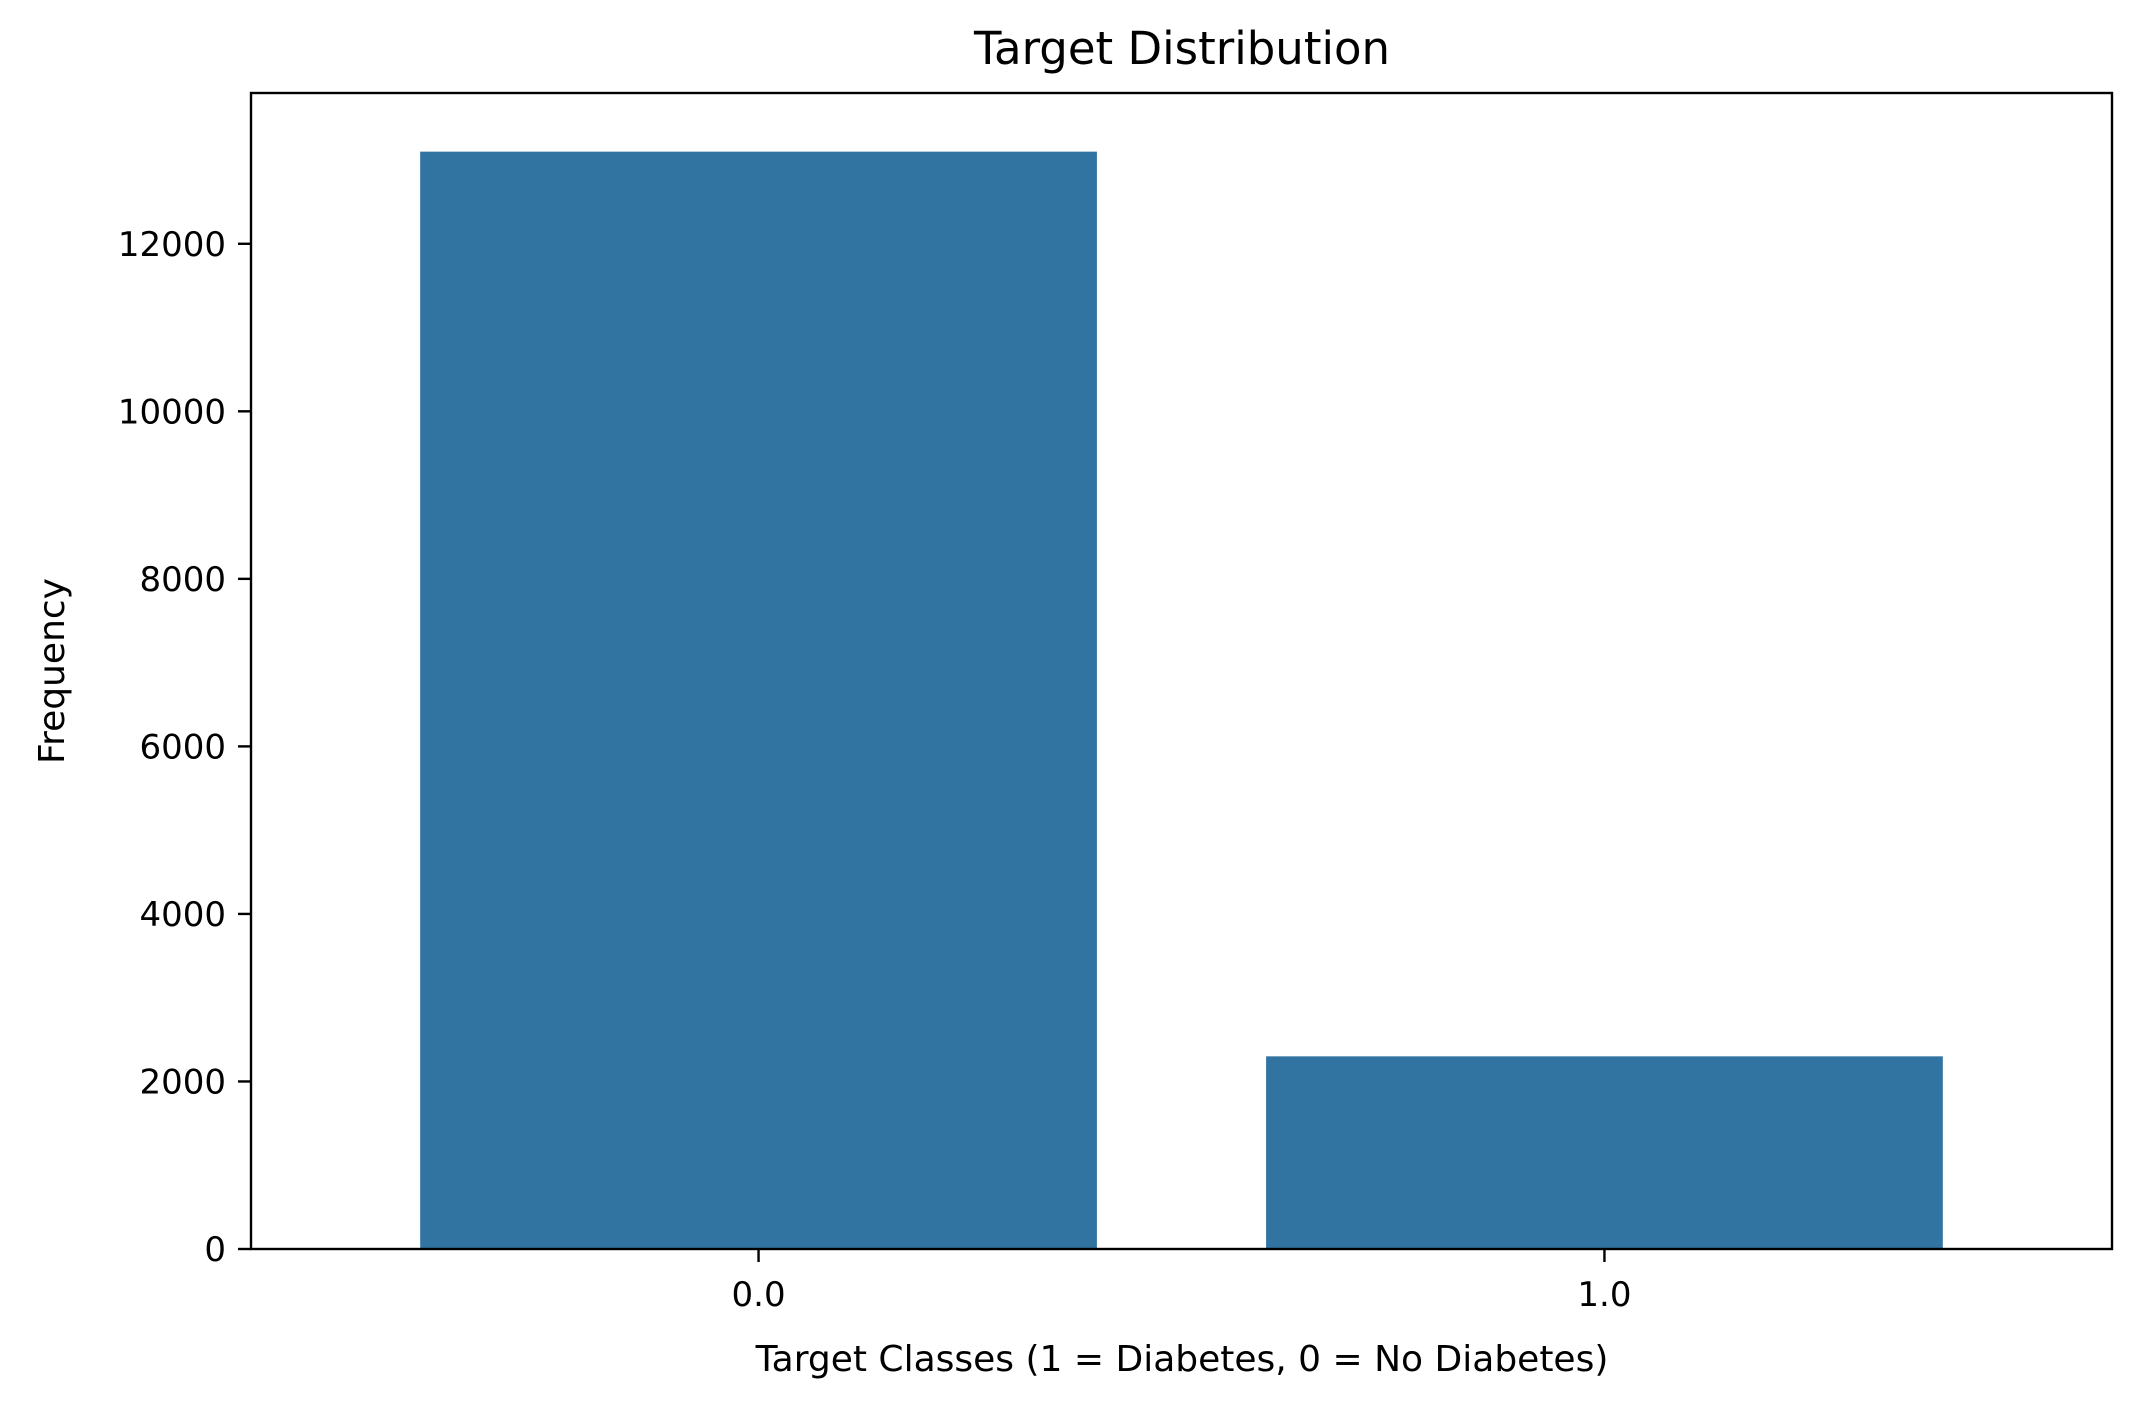 This screenshot has height=1407, width=2140. I want to click on y-tick-label: 10000, so click(172, 412).